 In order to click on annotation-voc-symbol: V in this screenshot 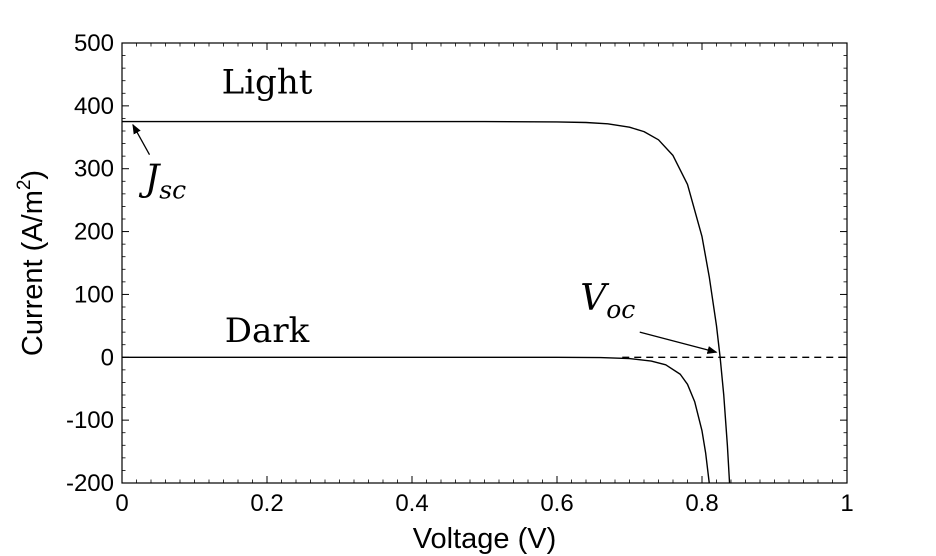, I will do `click(595, 298)`.